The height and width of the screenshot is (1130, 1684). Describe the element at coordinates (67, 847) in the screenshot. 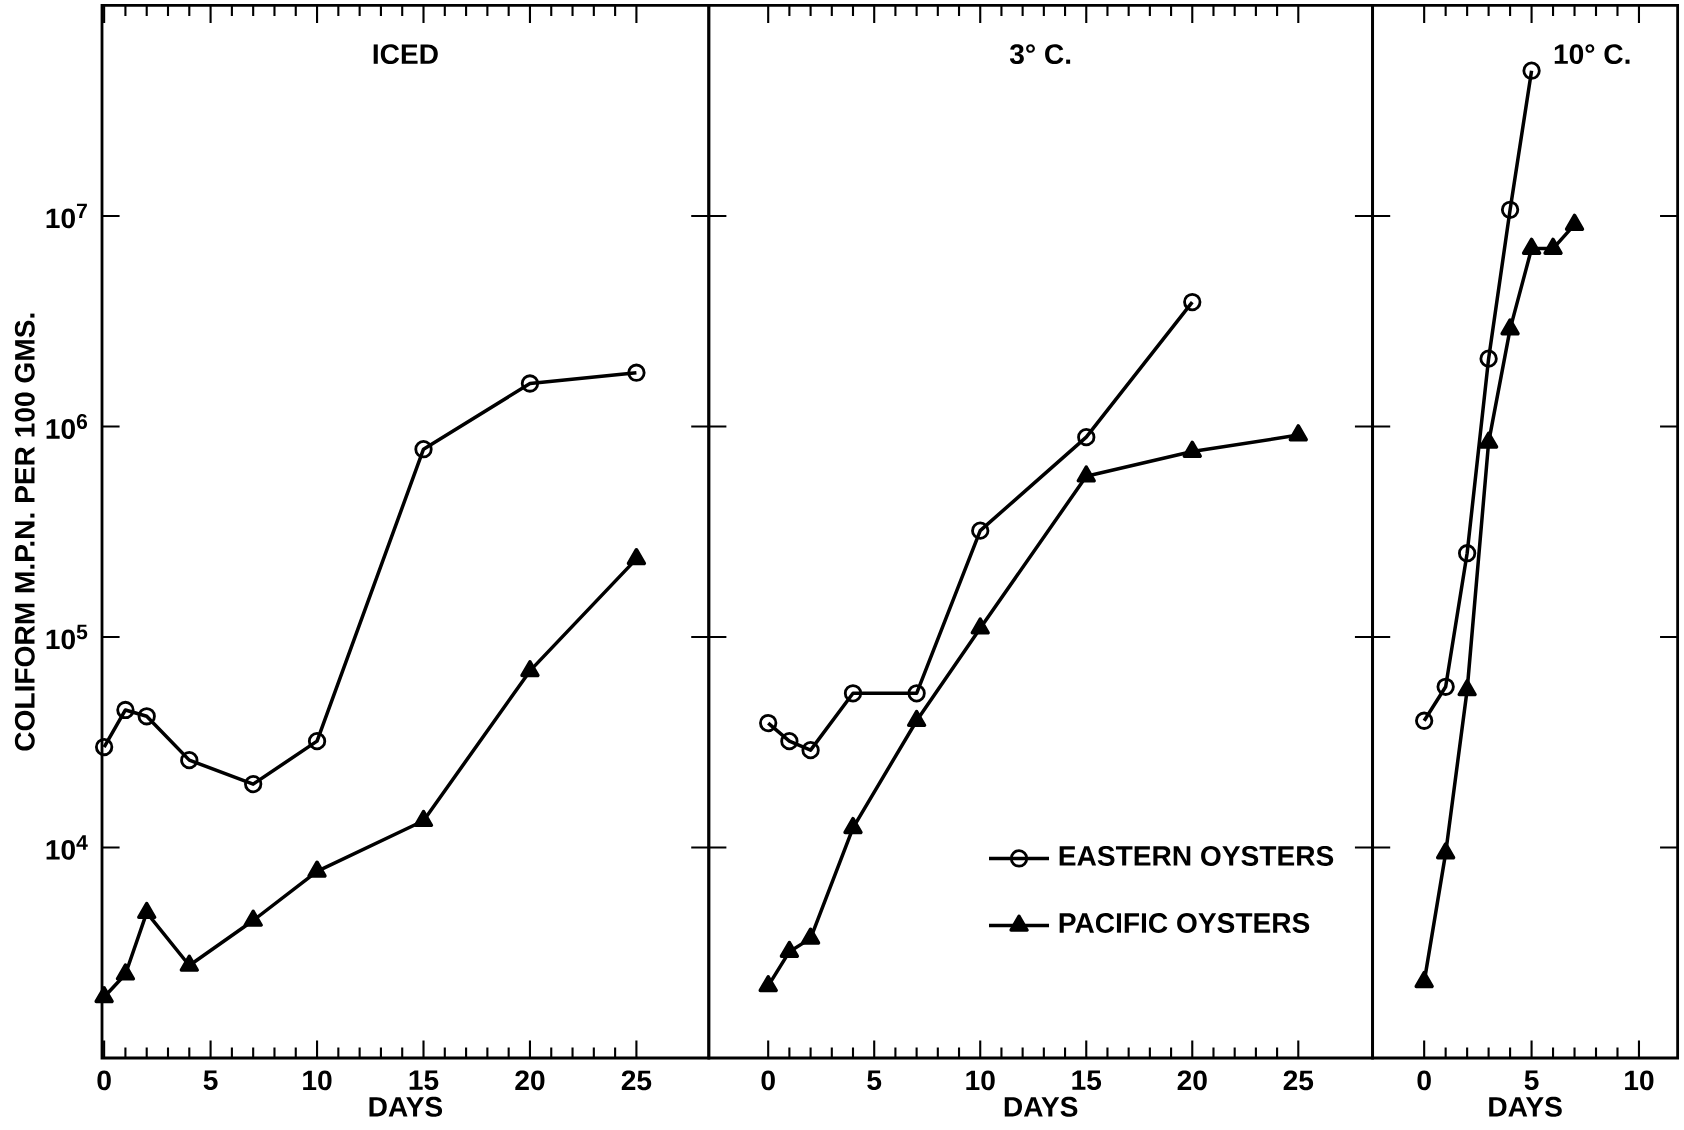

I see `y-tick-label: 10$^{4}$` at that location.